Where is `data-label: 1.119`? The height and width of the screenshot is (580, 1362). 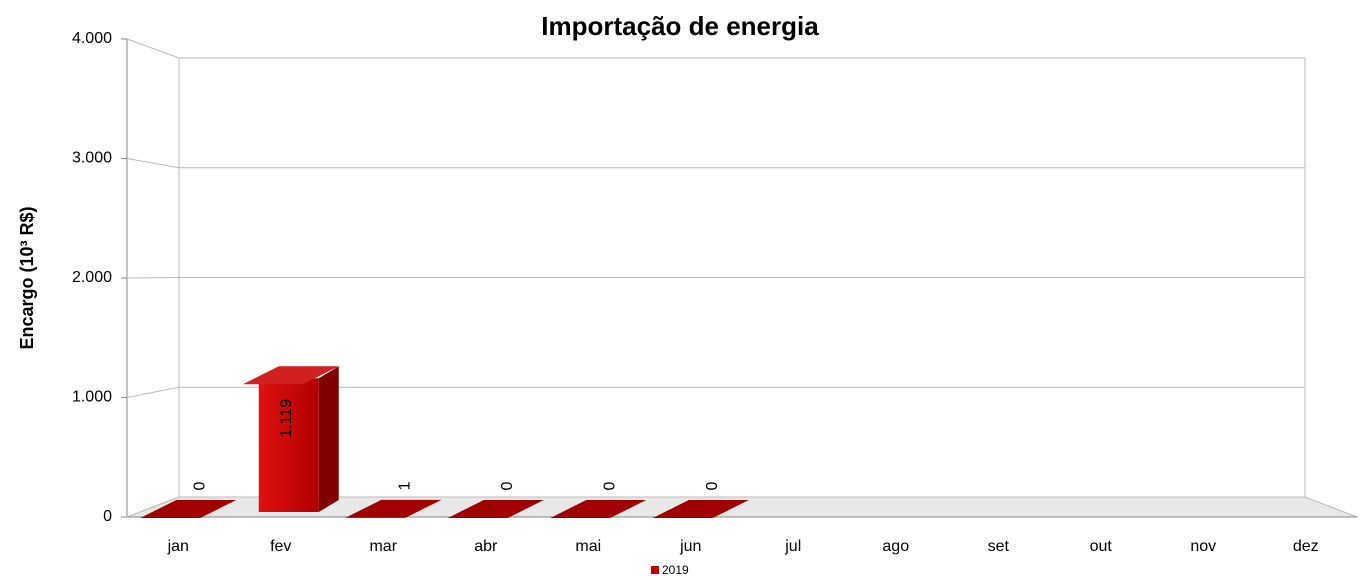 data-label: 1.119 is located at coordinates (286, 418).